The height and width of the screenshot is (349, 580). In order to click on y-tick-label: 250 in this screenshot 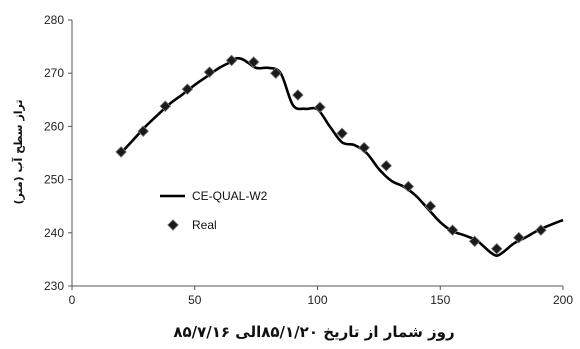, I will do `click(54, 180)`.